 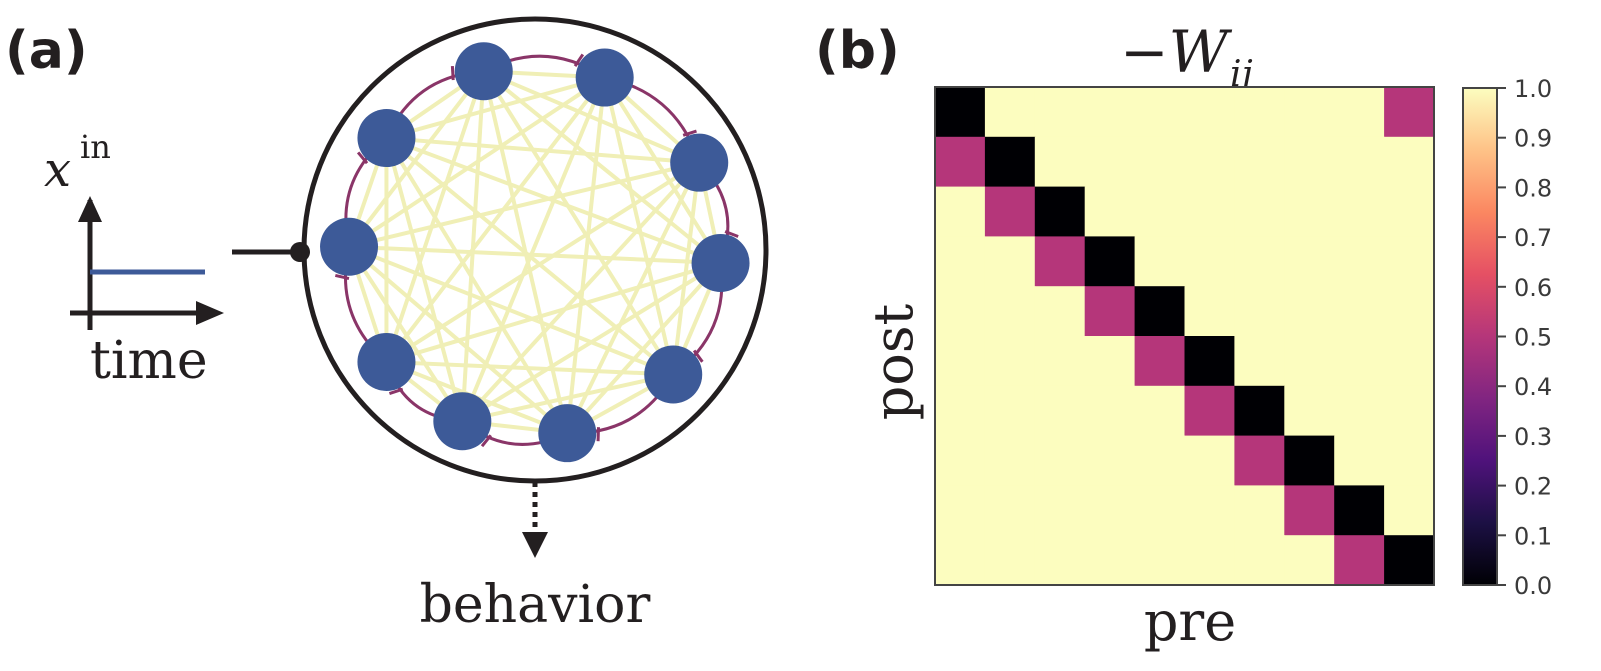 I want to click on input-y-arrowhead-icon, so click(x=90, y=209).